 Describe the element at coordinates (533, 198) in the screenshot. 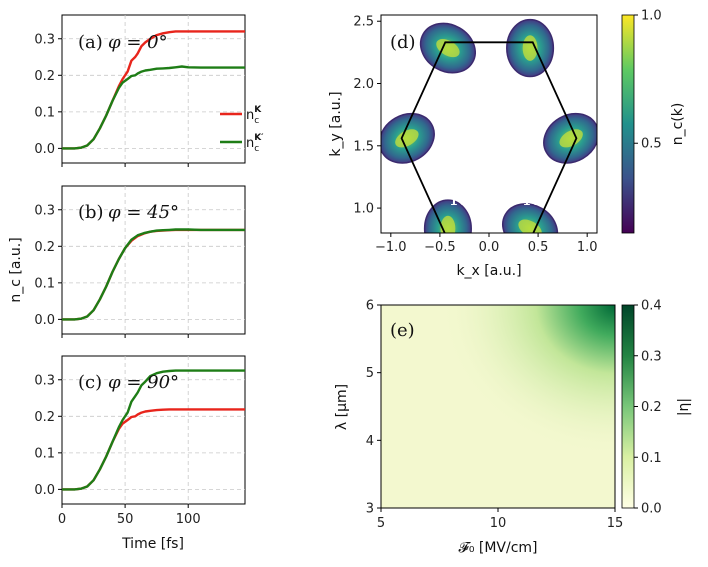

I see `valley-label-kprime: K'` at that location.